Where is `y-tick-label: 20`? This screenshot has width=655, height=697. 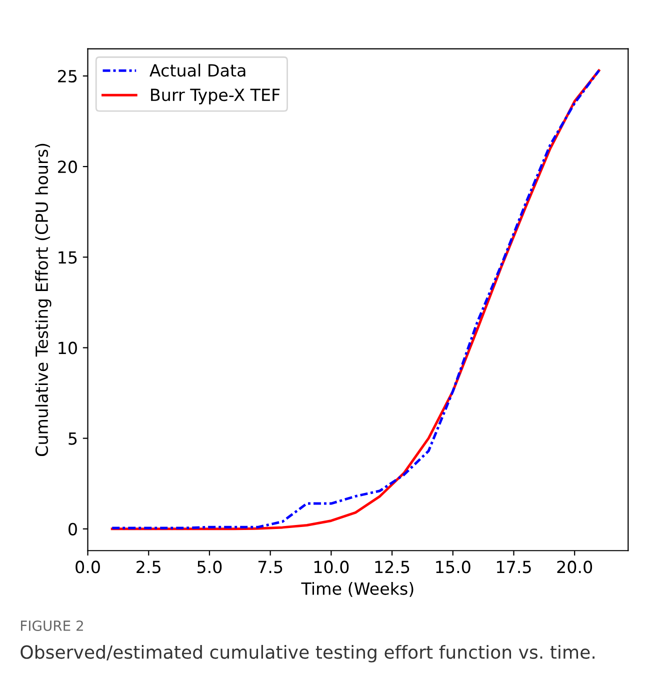 y-tick-label: 20 is located at coordinates (67, 167).